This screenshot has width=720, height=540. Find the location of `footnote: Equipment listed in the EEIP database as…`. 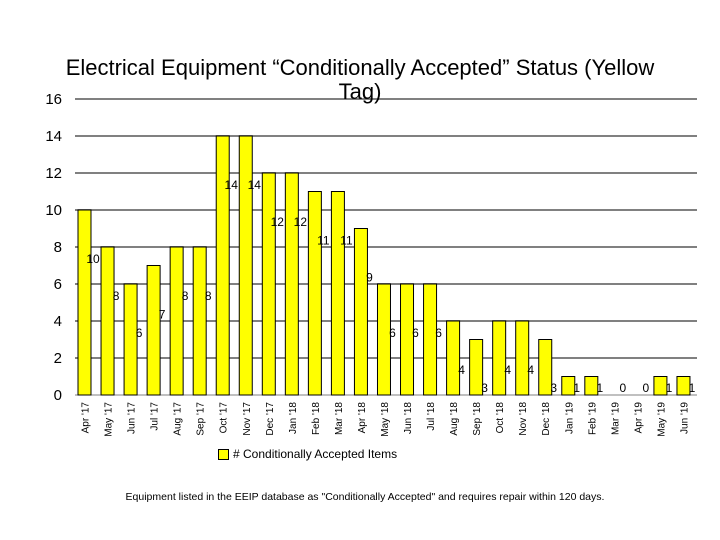

footnote: Equipment listed in the EEIP database as… is located at coordinates (365, 497).